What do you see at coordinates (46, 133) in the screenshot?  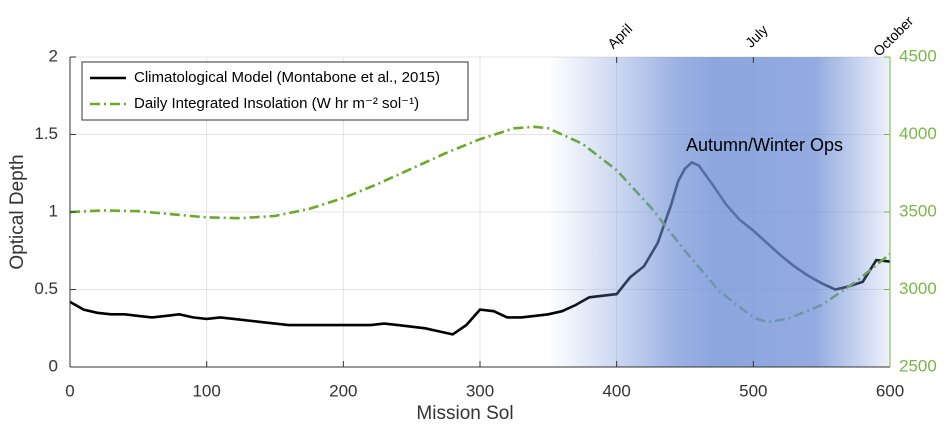 I see `y-tick-label: 1.5` at bounding box center [46, 133].